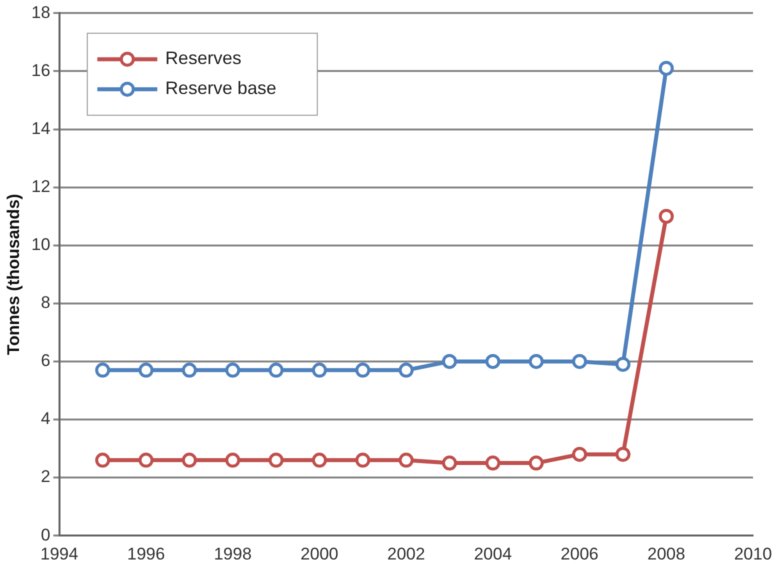  I want to click on x-tick-label: 2002, so click(406, 554).